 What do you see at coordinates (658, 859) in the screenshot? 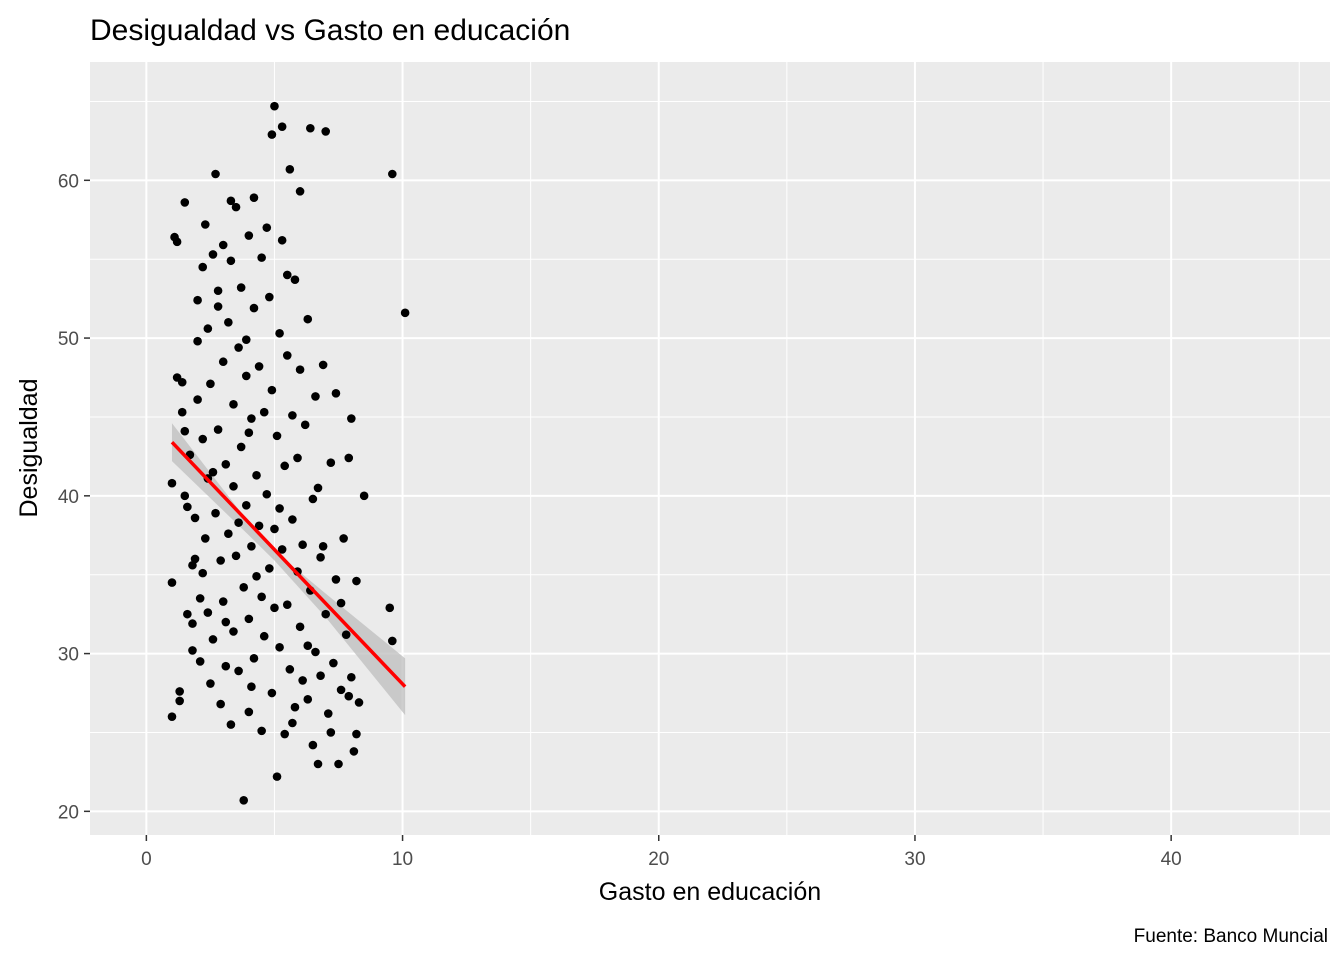
I see `x-tick-label: 20` at bounding box center [658, 859].